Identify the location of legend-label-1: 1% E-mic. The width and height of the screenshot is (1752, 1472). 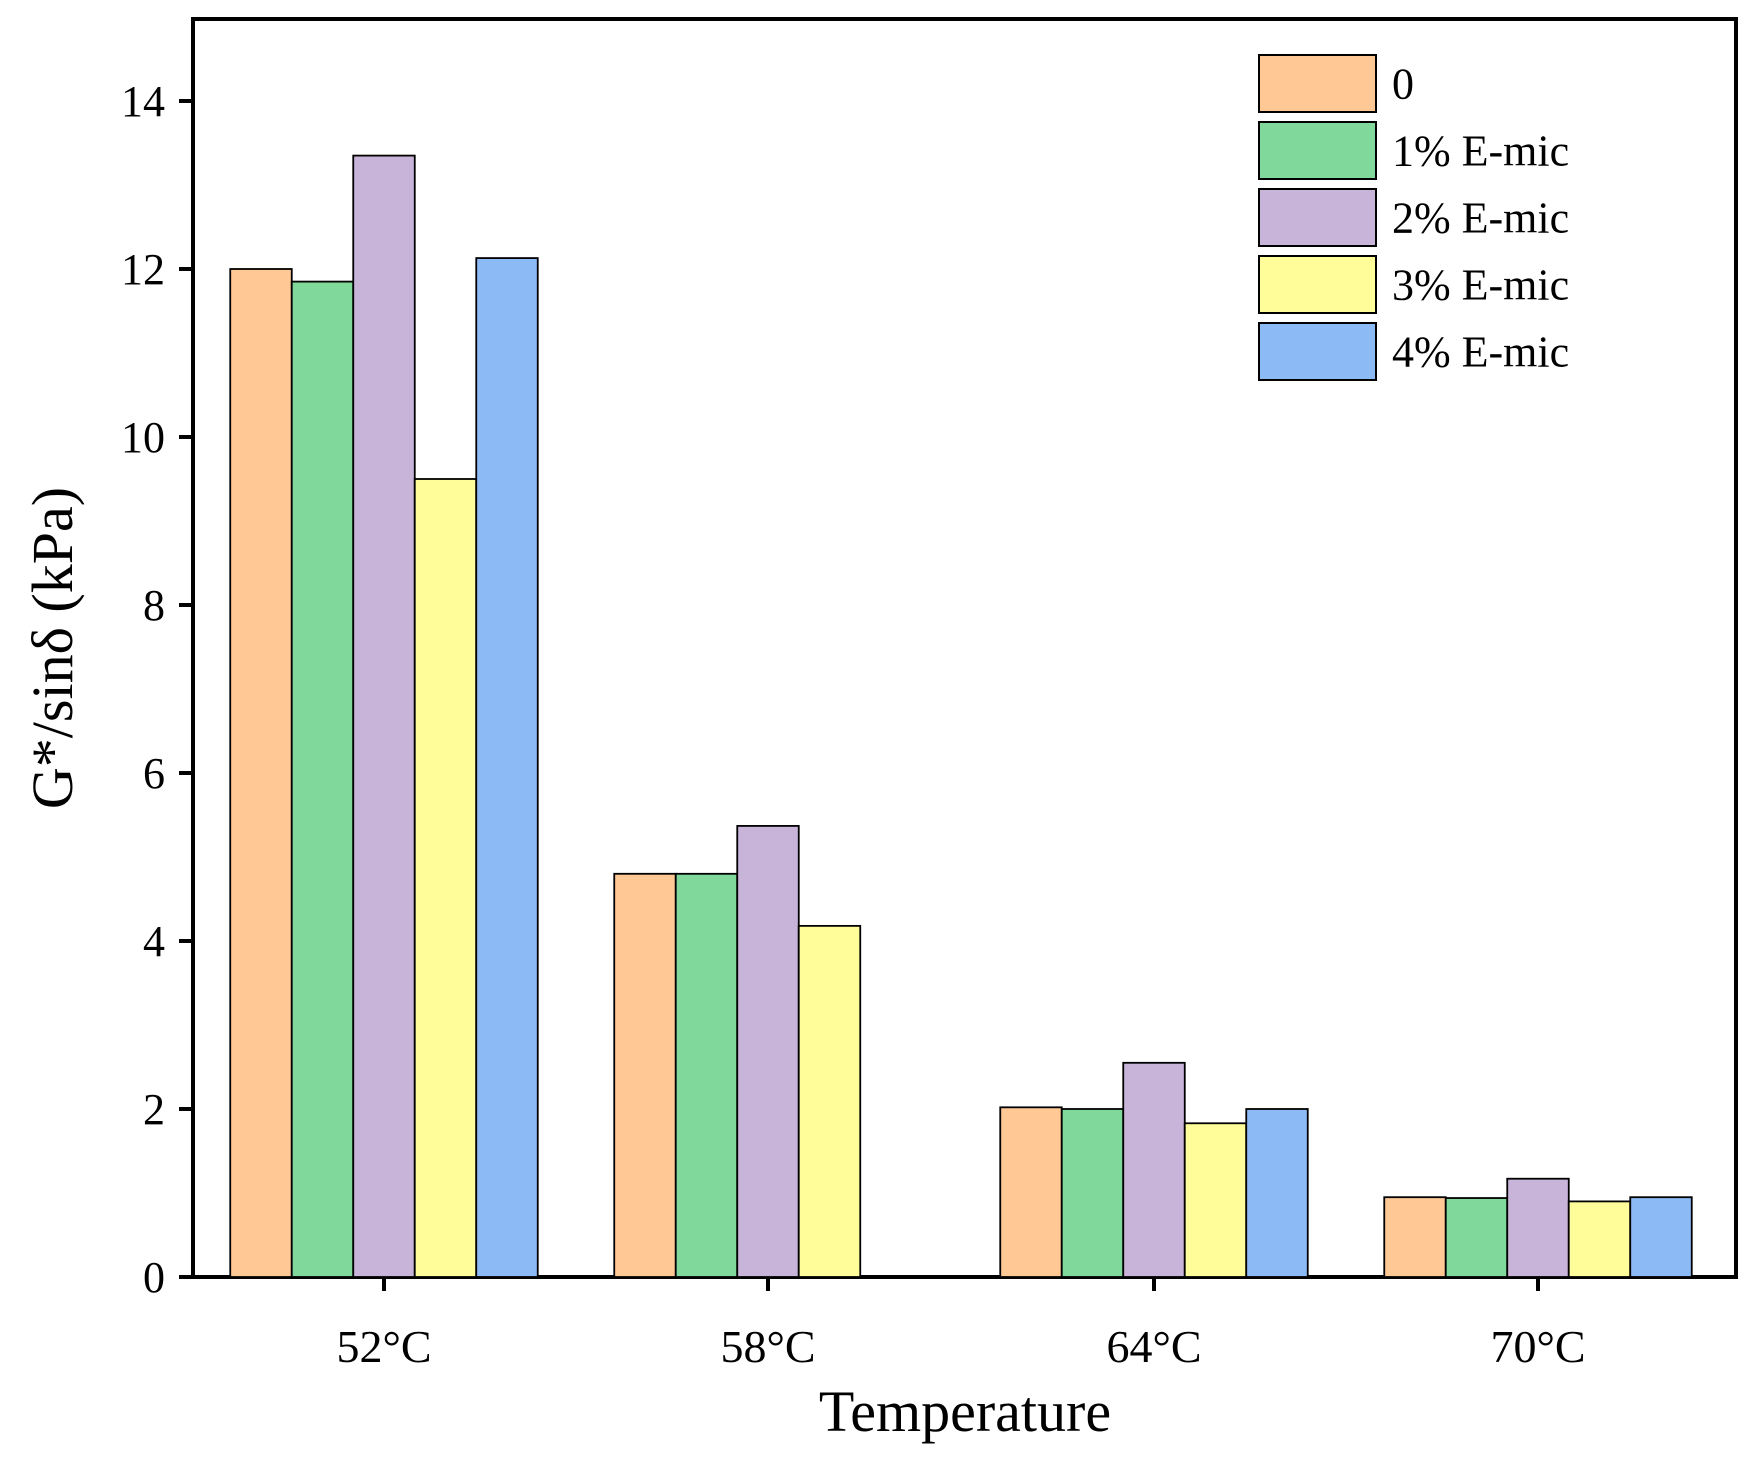
(1480, 151).